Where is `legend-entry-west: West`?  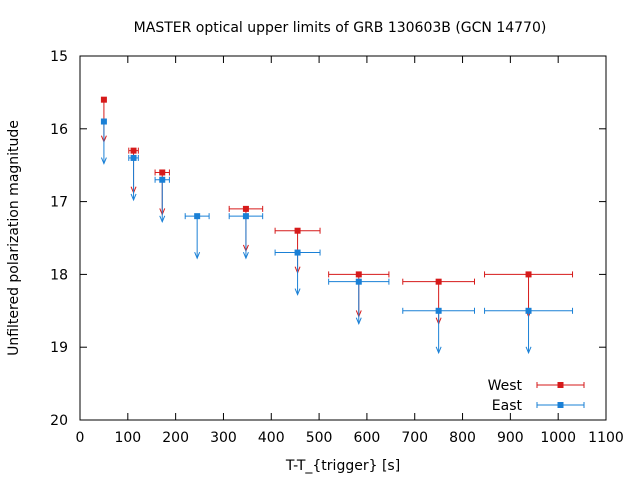 legend-entry-west: West is located at coordinates (536, 386).